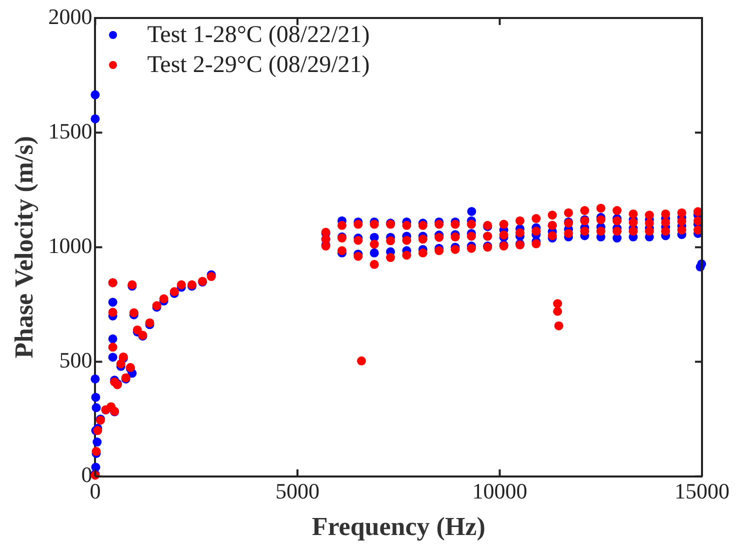 This screenshot has width=738, height=552. What do you see at coordinates (70, 131) in the screenshot?
I see `y-tick-label: 1500` at bounding box center [70, 131].